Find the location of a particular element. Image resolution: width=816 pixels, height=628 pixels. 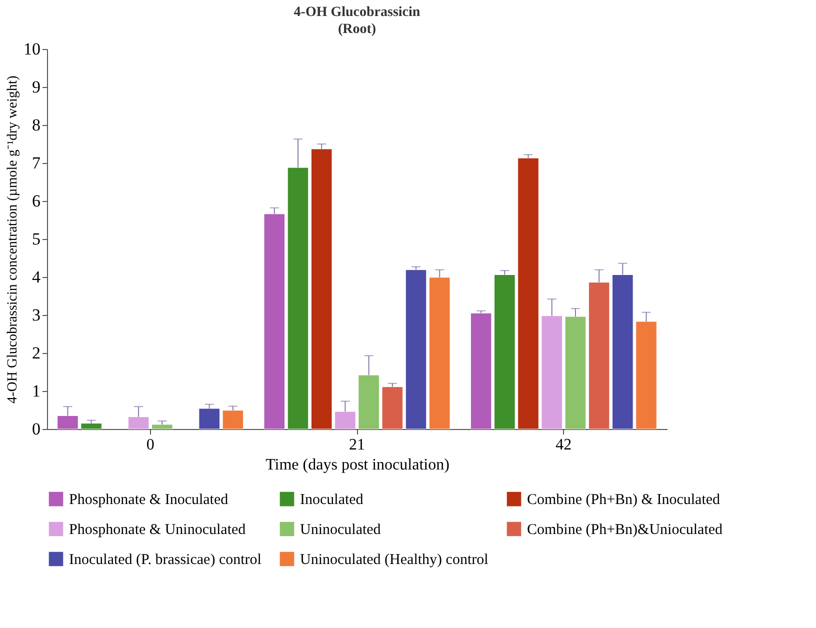

y-axis-title: 4-OH Glucobrassicin concentration (µmole g⁻¹dry weight) is located at coordinates (13, 239).